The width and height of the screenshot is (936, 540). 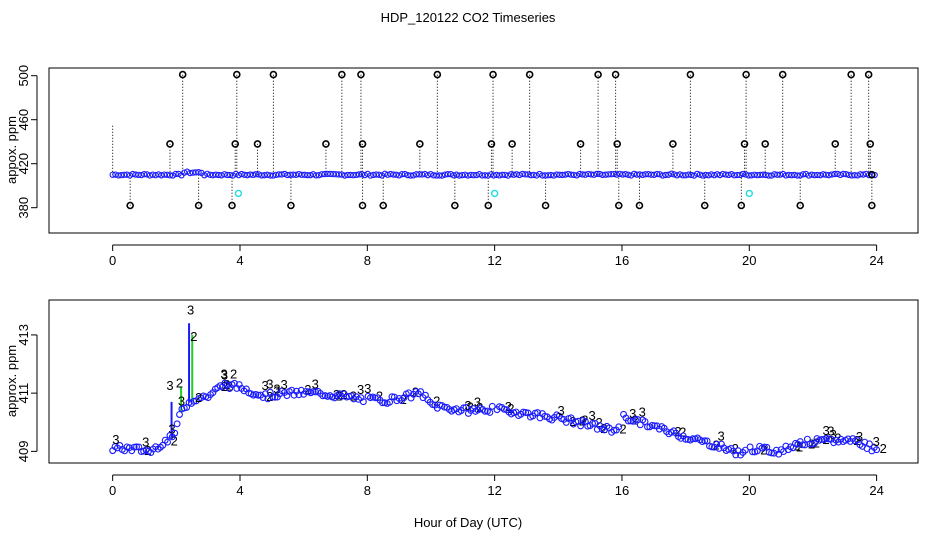 I want to click on top-cyan-marker, so click(x=238, y=193).